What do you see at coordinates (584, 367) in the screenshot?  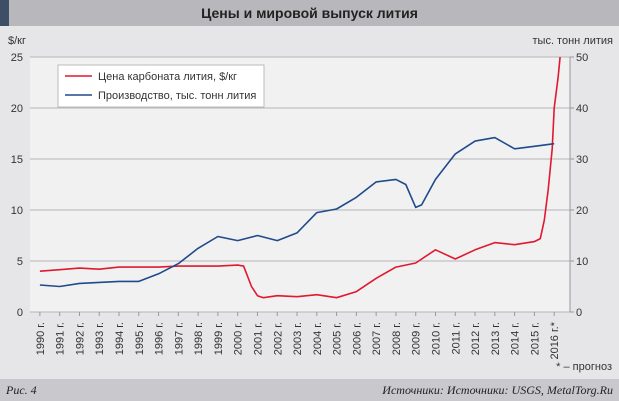 I see `forecast-note: * – прогноз` at bounding box center [584, 367].